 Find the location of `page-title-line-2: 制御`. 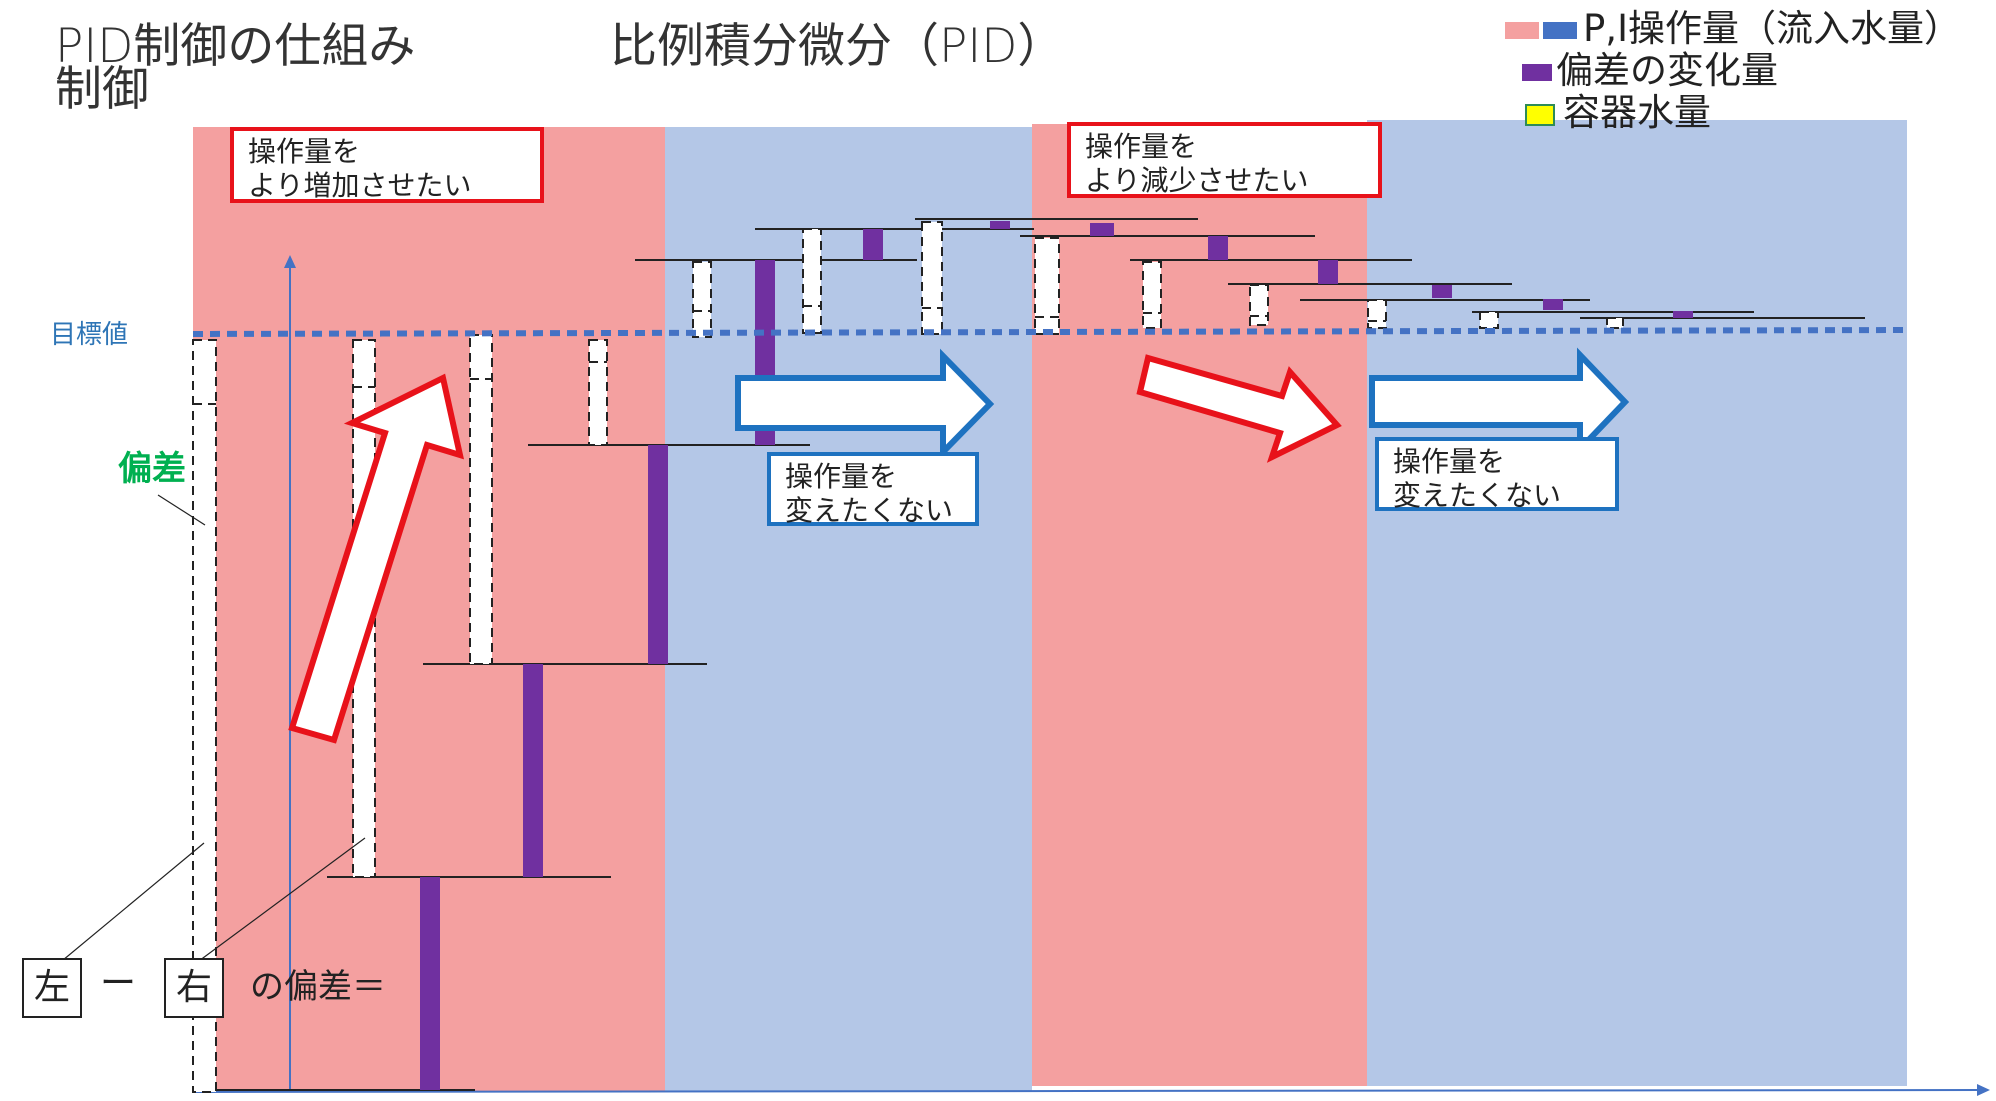

page-title-line-2: 制御 is located at coordinates (102, 89).